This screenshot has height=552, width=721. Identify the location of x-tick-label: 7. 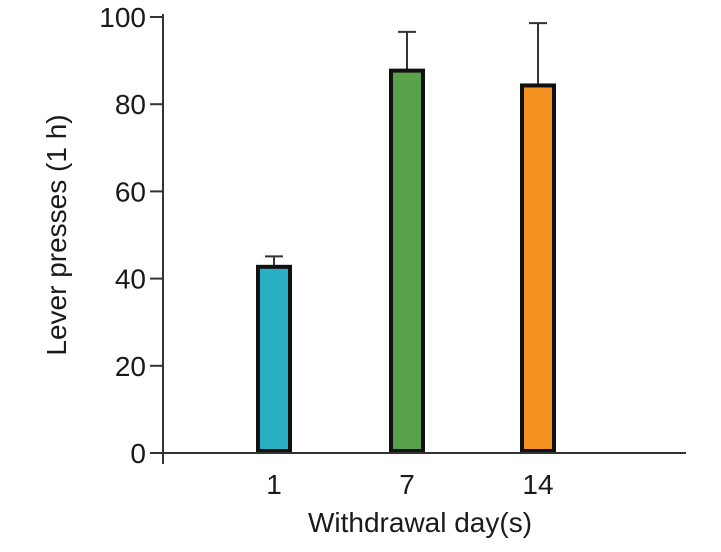
(407, 484).